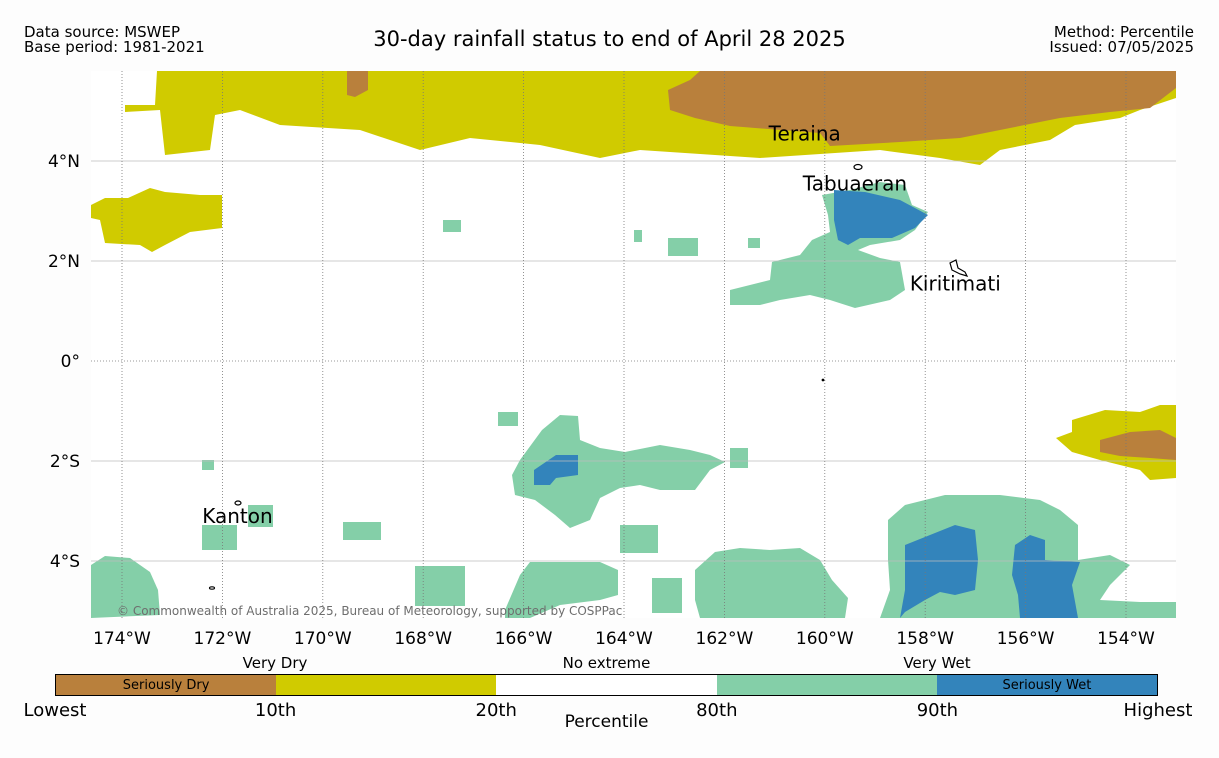 Image resolution: width=1219 pixels, height=758 pixels. What do you see at coordinates (771, 583) in the screenshot?
I see `very-wet-region-south2` at bounding box center [771, 583].